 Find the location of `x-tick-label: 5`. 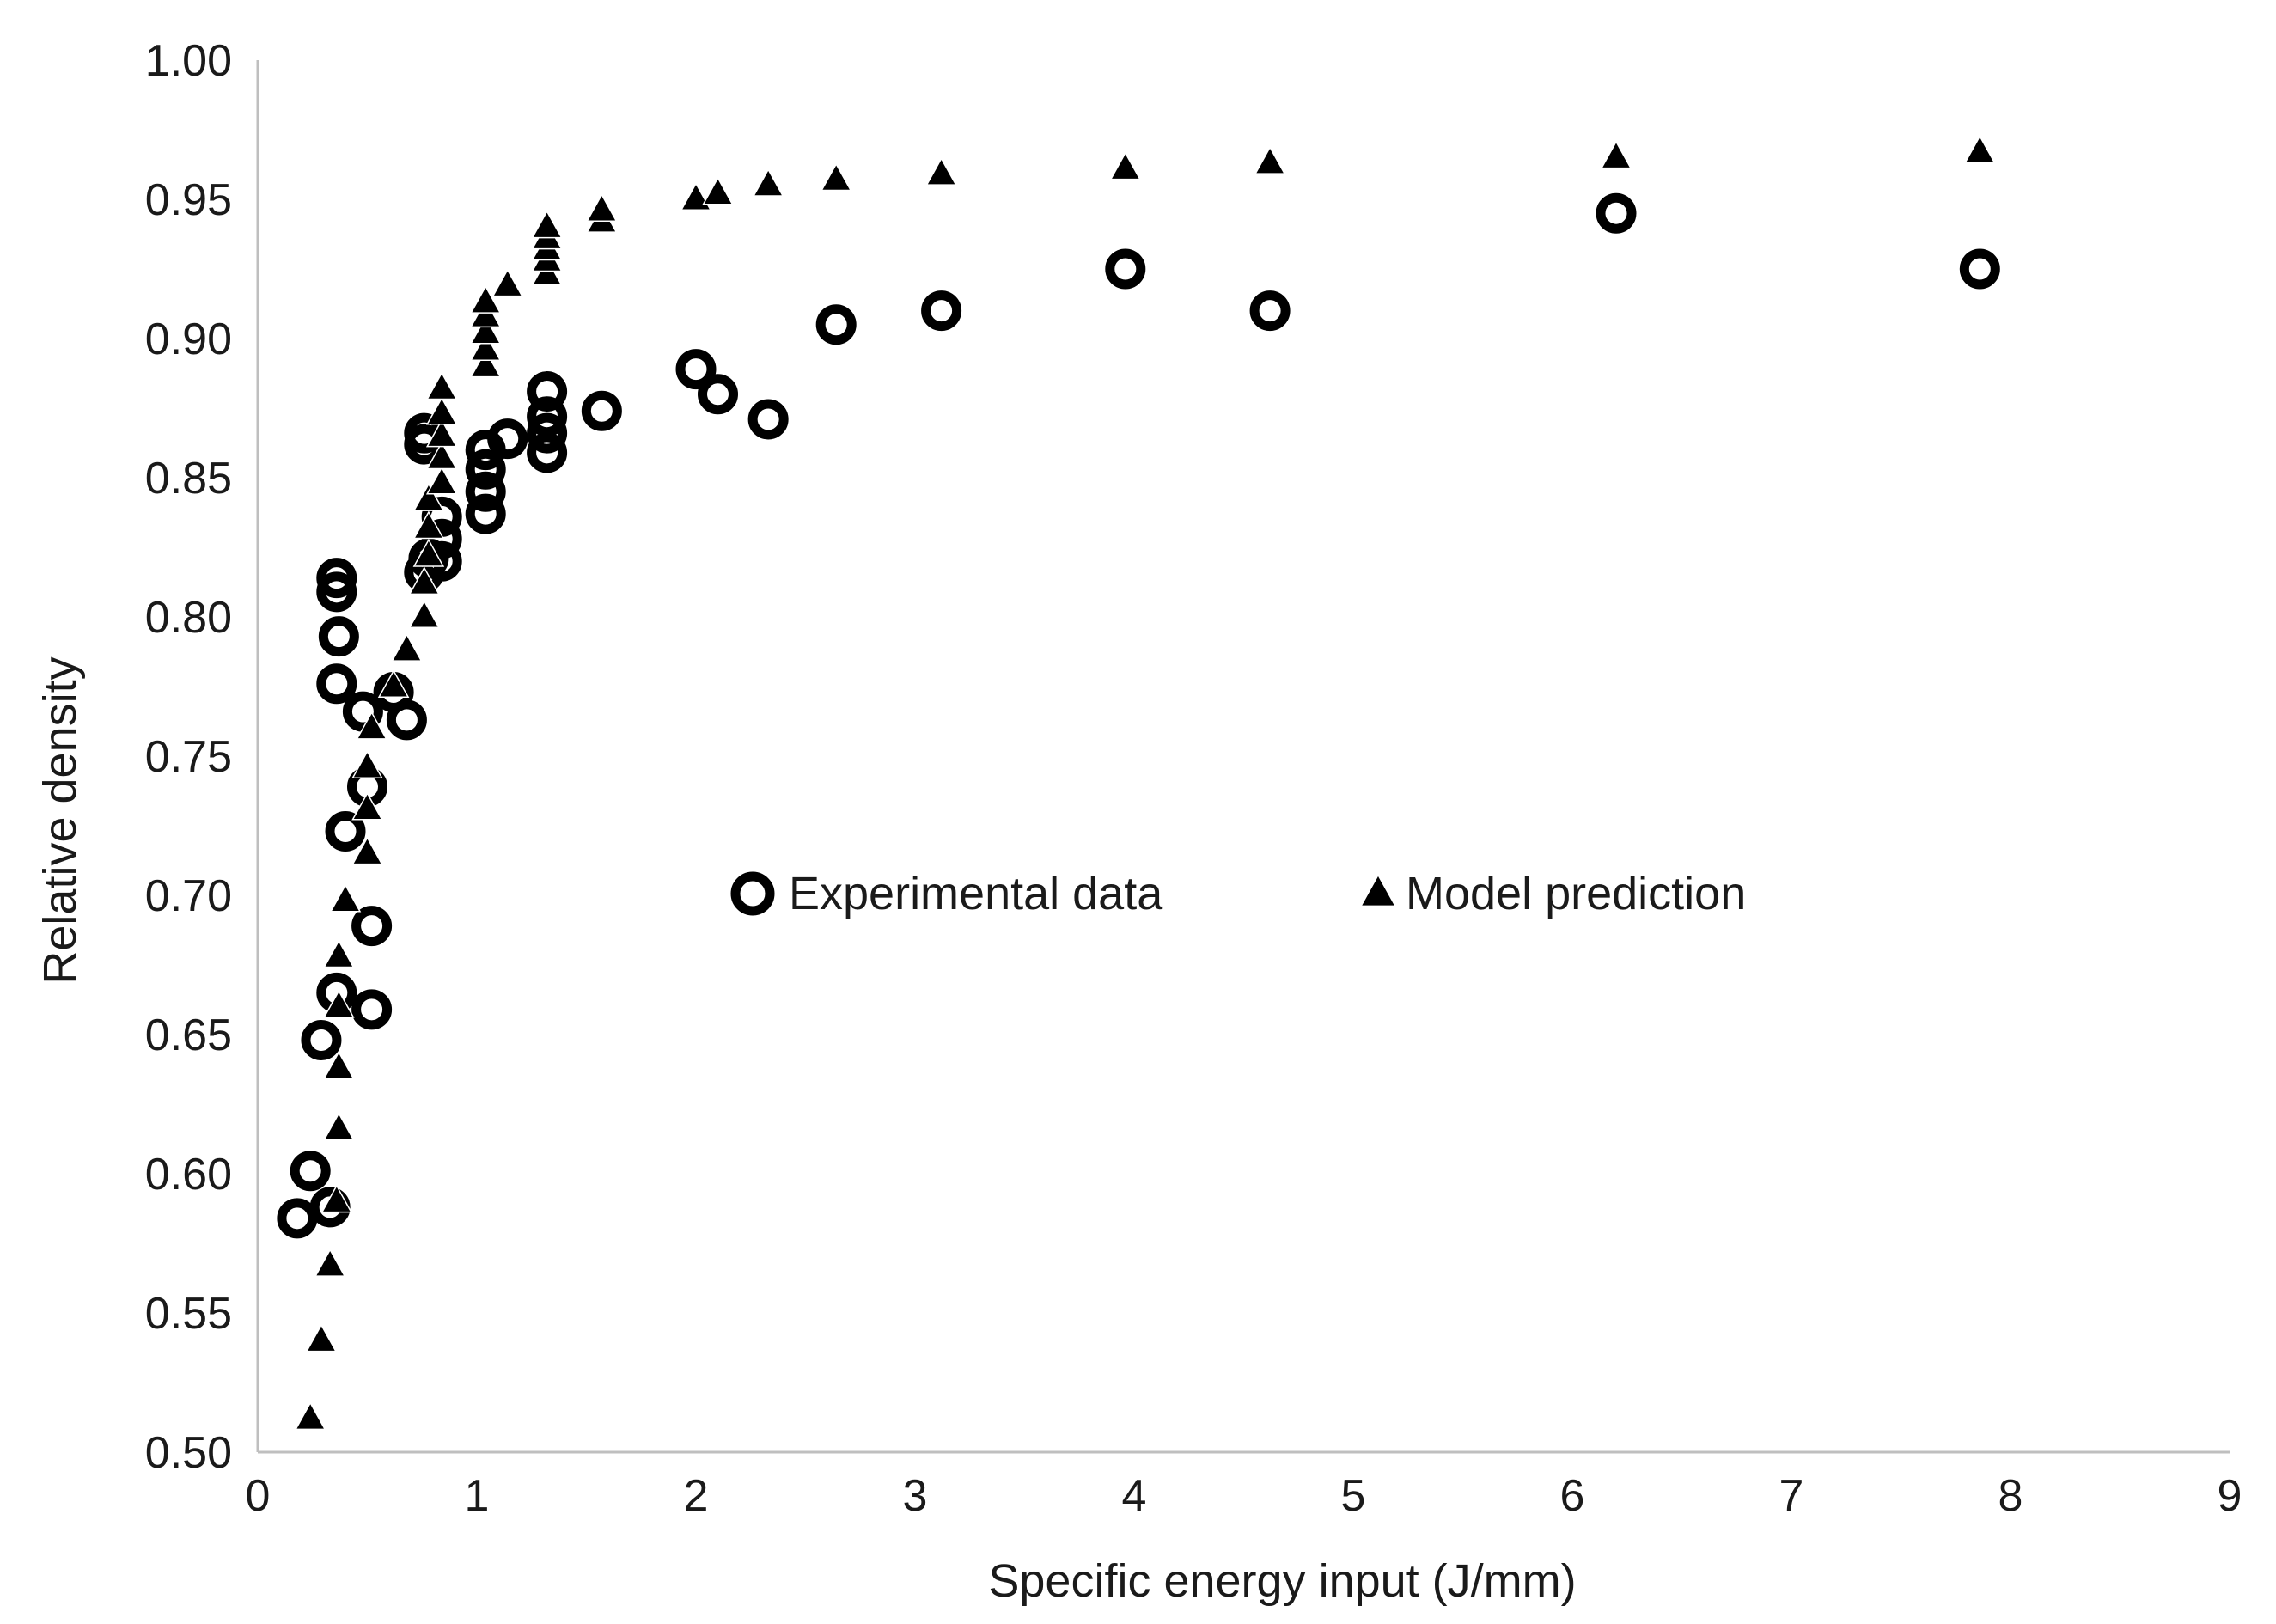

x-tick-label: 5 is located at coordinates (1353, 1496).